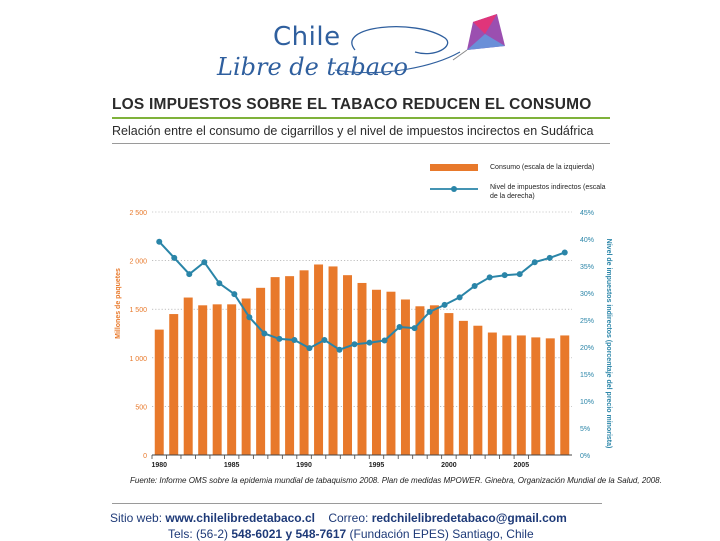  Describe the element at coordinates (138, 310) in the screenshot. I see `left-tick-label: 1 500` at that location.